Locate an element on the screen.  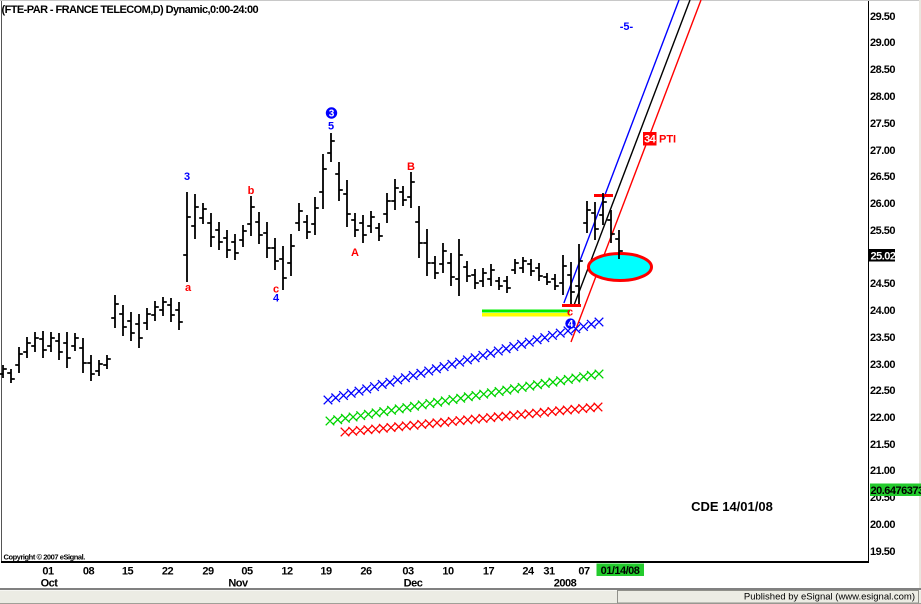
svg-text: 20.6476373 is located at coordinates (896, 491).